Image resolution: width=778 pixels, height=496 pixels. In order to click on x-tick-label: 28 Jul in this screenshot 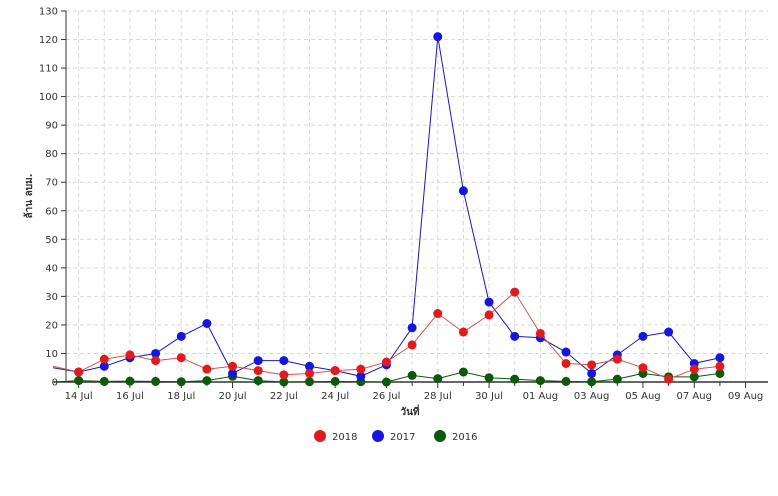, I will do `click(438, 396)`.